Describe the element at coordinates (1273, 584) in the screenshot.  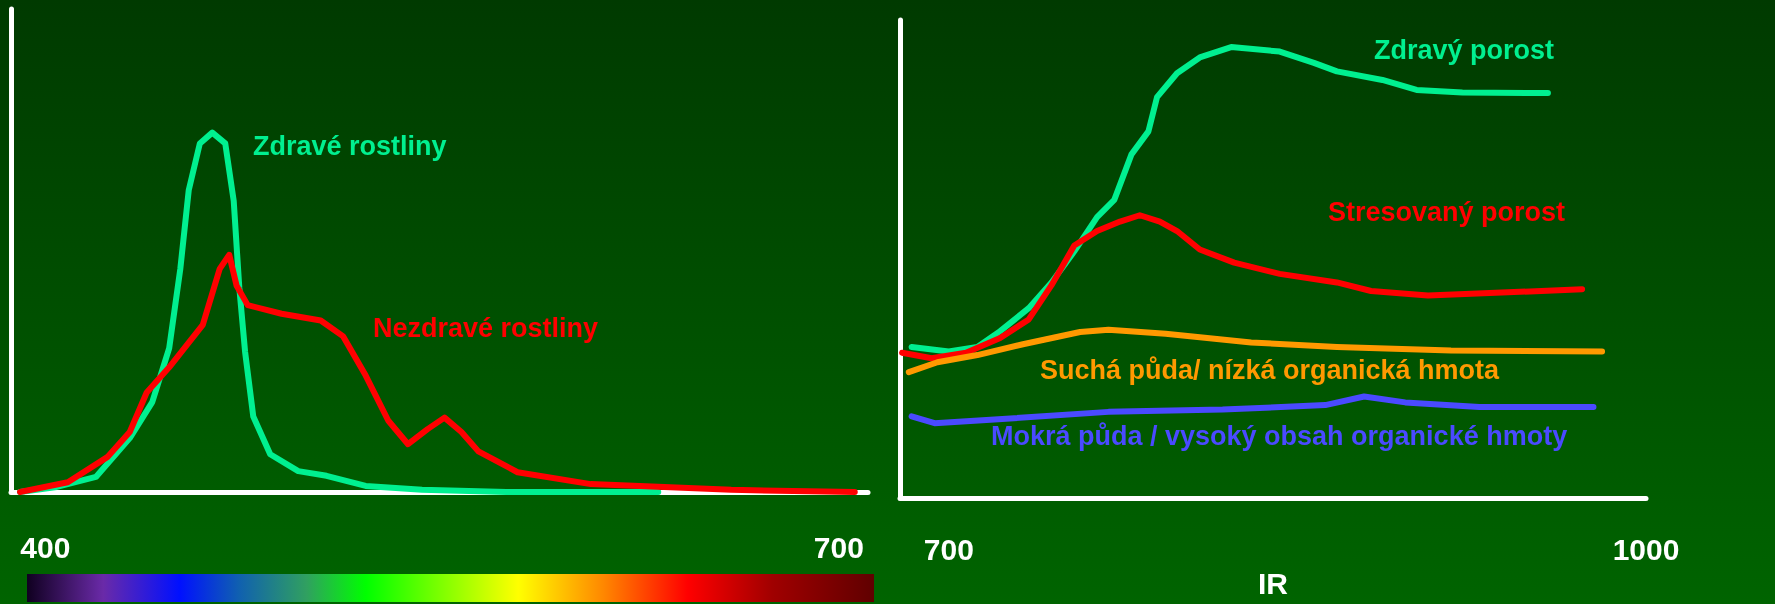
I see `x-axis-title: IR` at that location.